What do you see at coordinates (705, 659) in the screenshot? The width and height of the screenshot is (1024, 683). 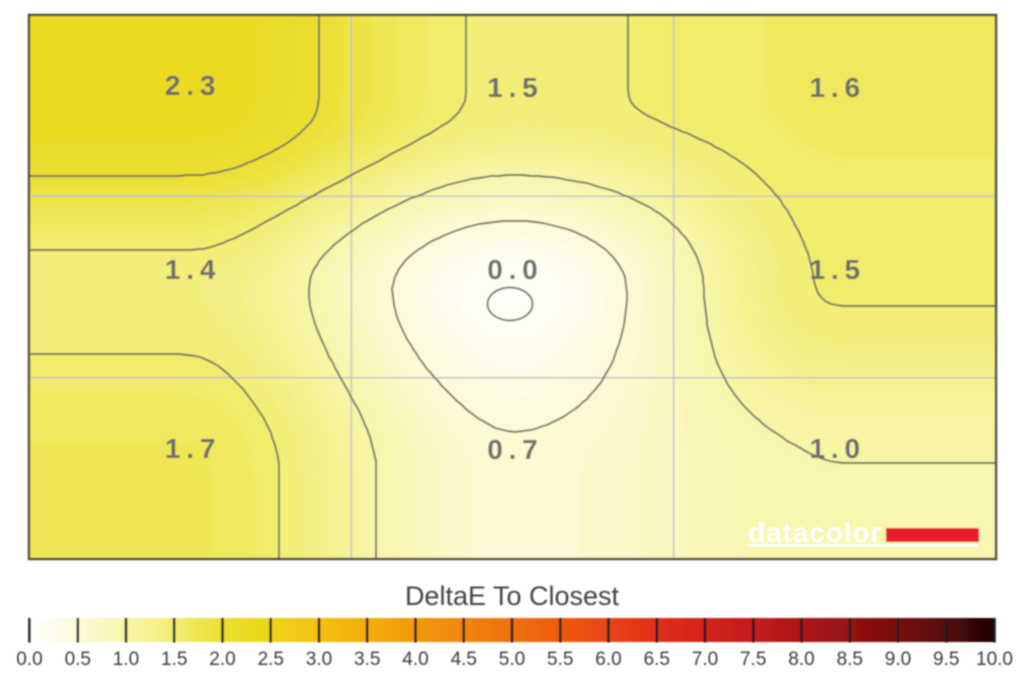 I see `svg-text: 7.0` at bounding box center [705, 659].